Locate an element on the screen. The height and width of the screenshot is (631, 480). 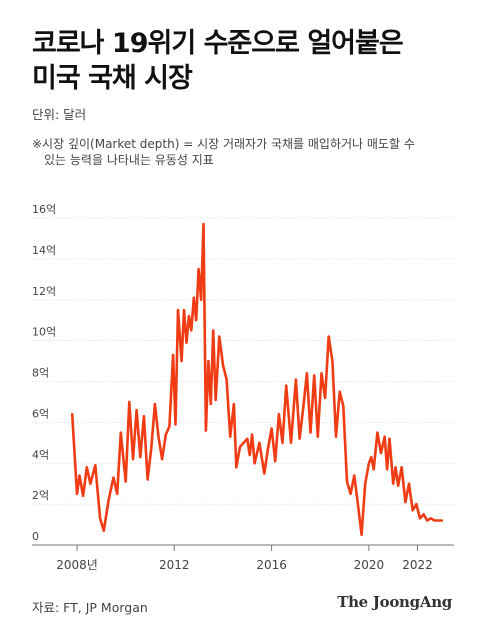
chart-title: 코로나 19위기 수준으로 얼어붙은 미국 국채 시장 is located at coordinates (242, 61).